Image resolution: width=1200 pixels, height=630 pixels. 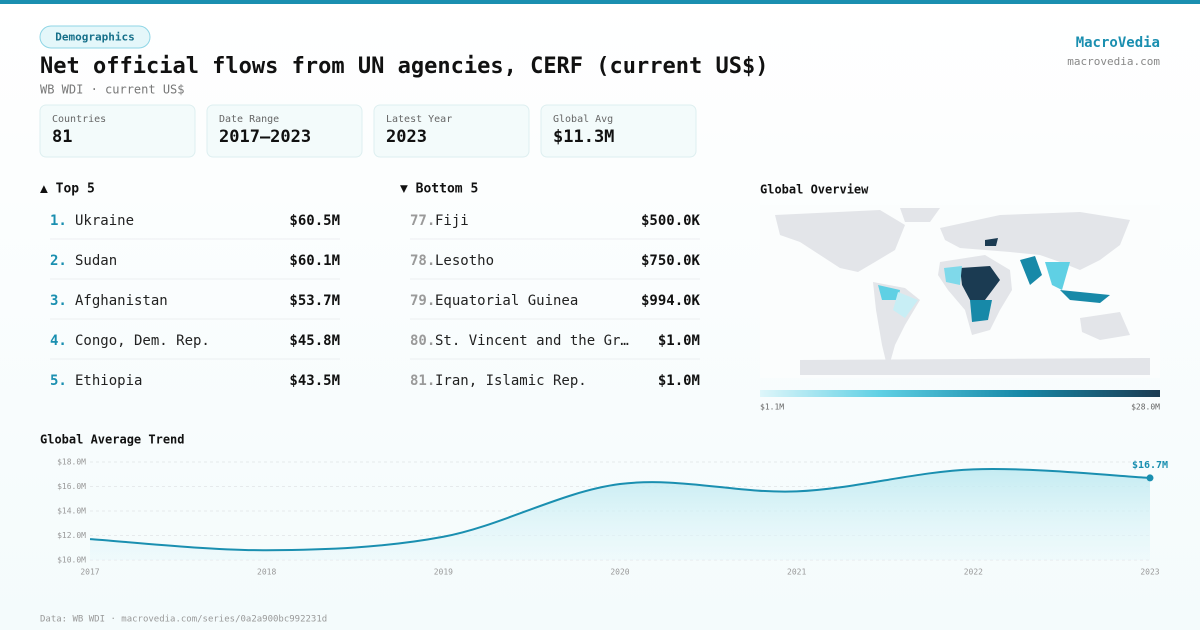 I want to click on x-tick-label: 2020, so click(x=619, y=572).